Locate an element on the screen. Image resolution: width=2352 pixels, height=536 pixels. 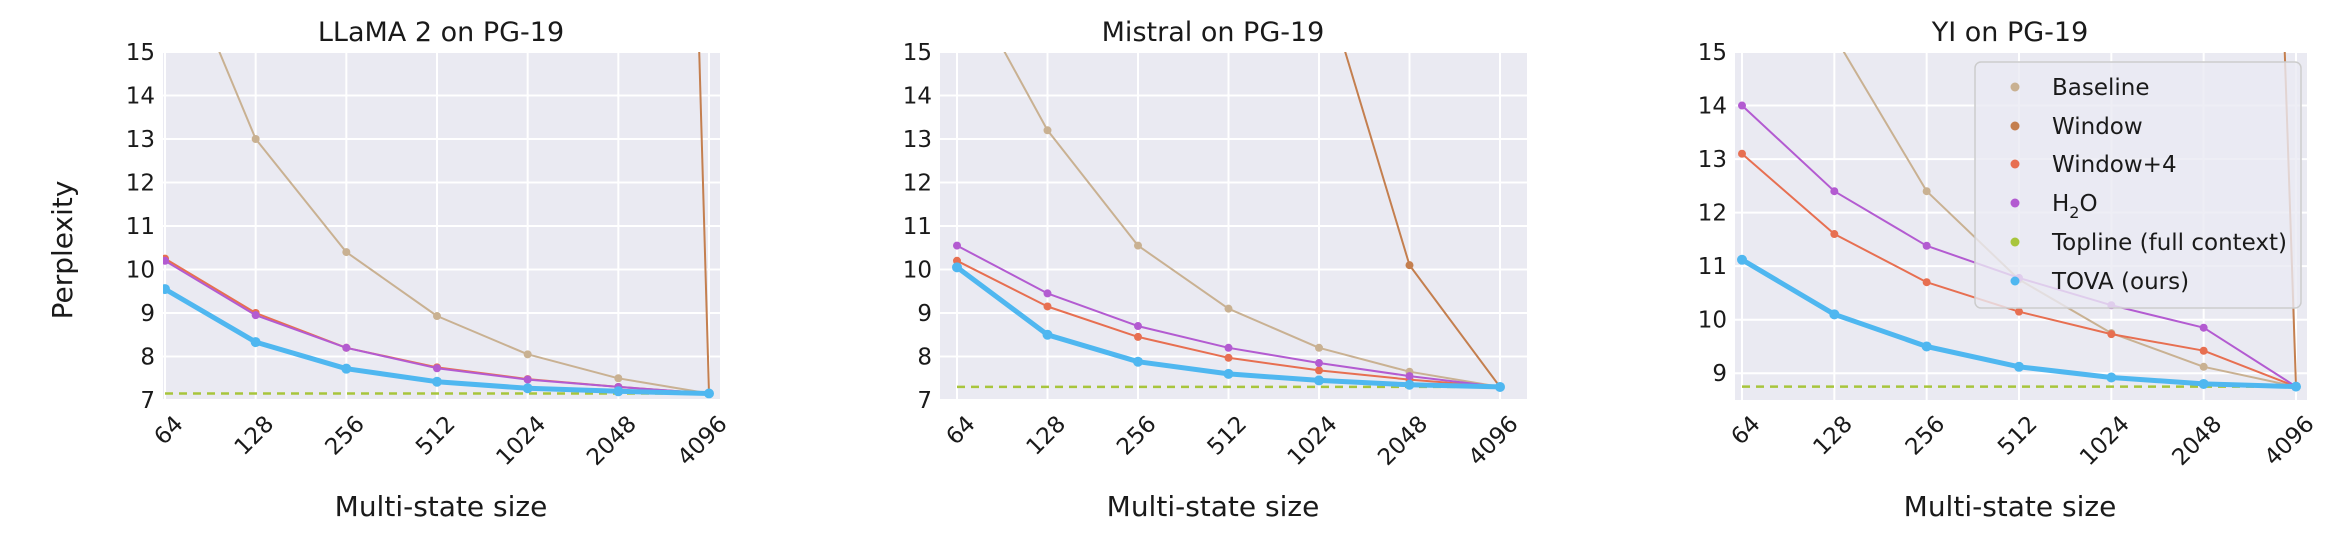
legend-label-tova: TOVA (ours) is located at coordinates (2120, 282).